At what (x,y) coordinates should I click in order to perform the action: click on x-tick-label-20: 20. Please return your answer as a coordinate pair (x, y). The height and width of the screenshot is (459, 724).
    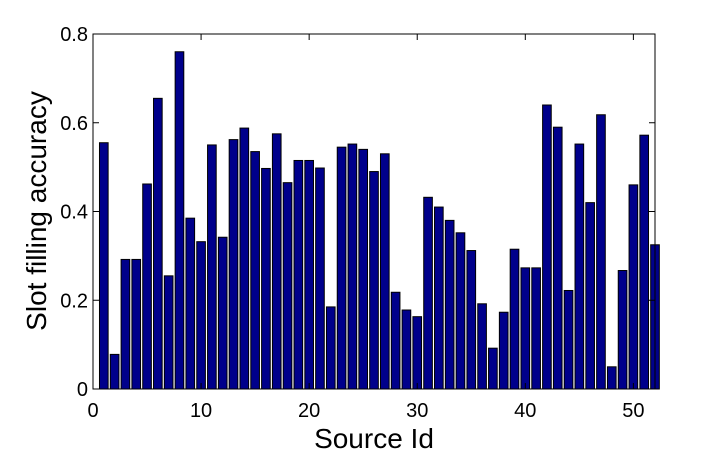
    Looking at the image, I should click on (309, 411).